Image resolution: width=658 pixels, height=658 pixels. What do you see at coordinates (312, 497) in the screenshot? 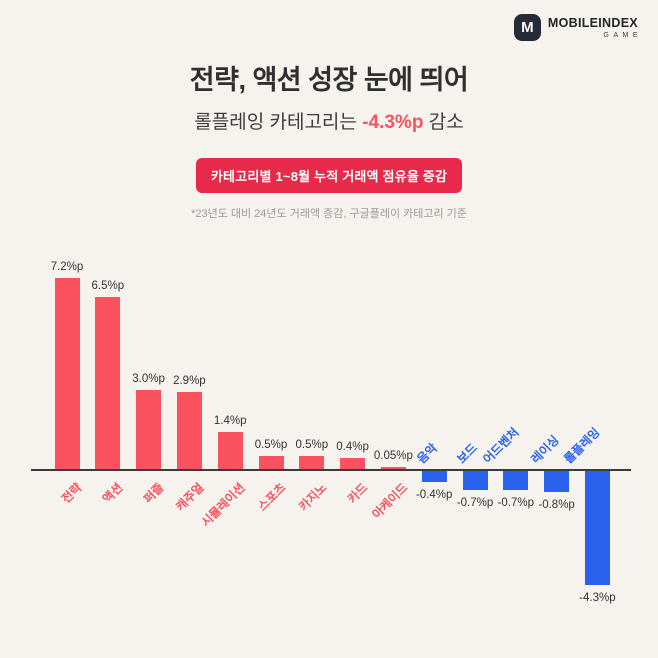
I see `category-label: 카지노` at bounding box center [312, 497].